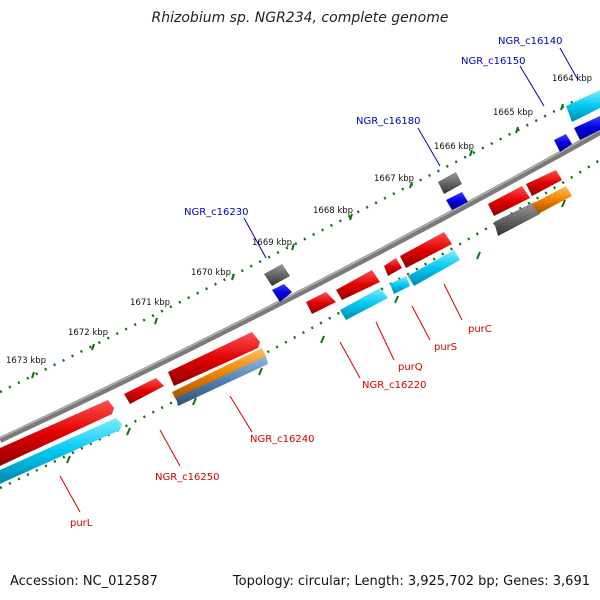  I want to click on gene-purS, so click(397, 276).